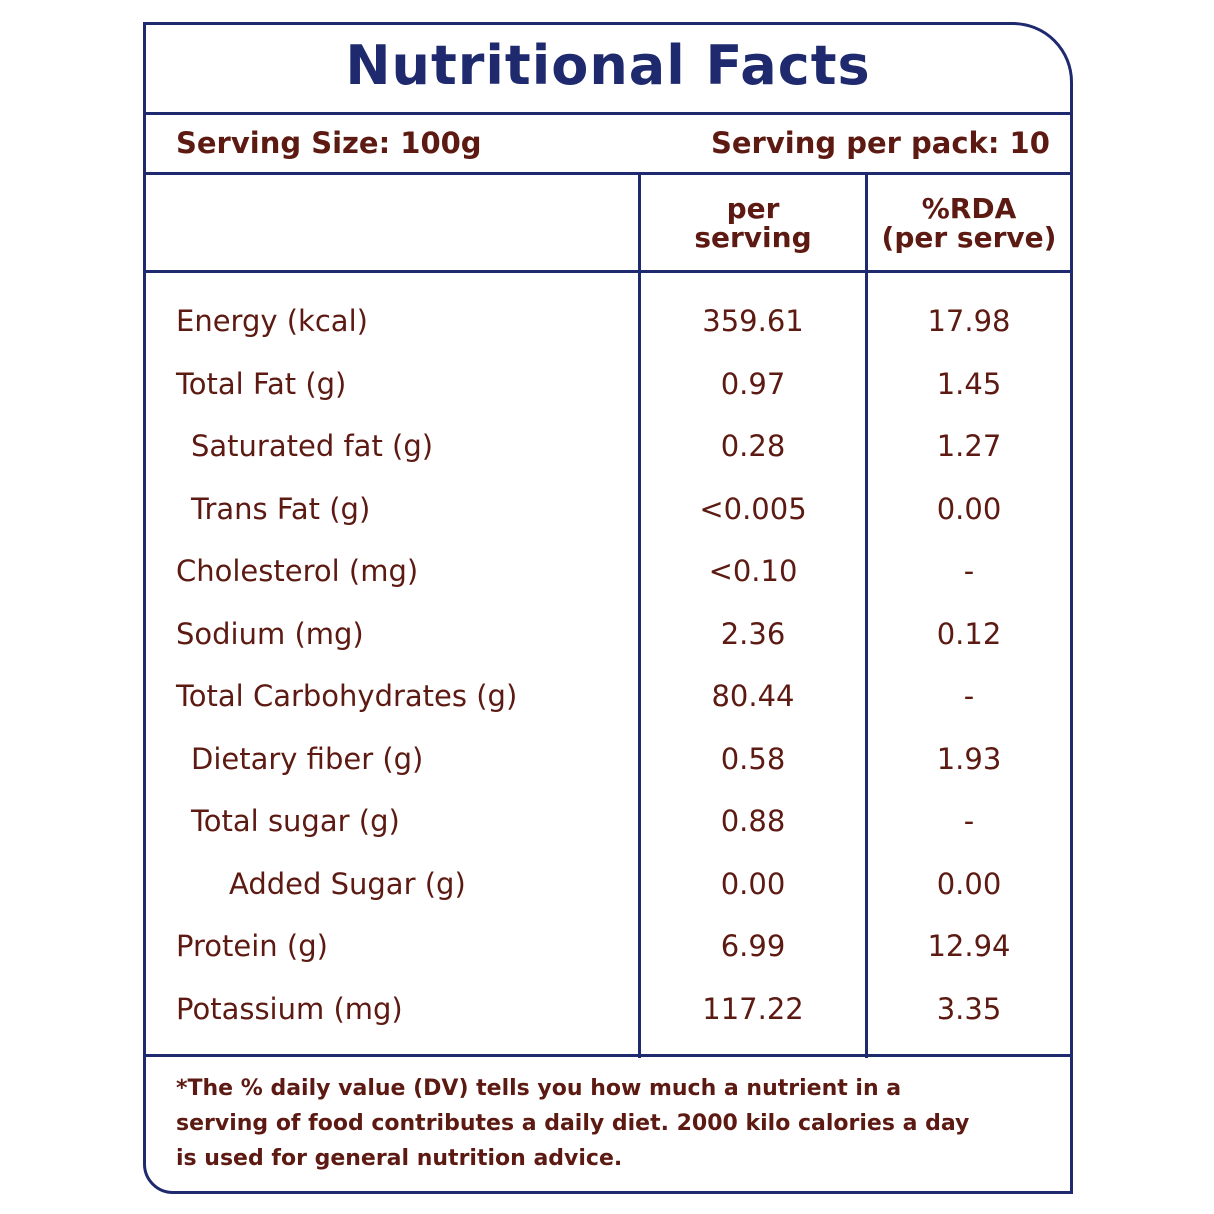  I want to click on per-serving-value: 6.99, so click(753, 946).